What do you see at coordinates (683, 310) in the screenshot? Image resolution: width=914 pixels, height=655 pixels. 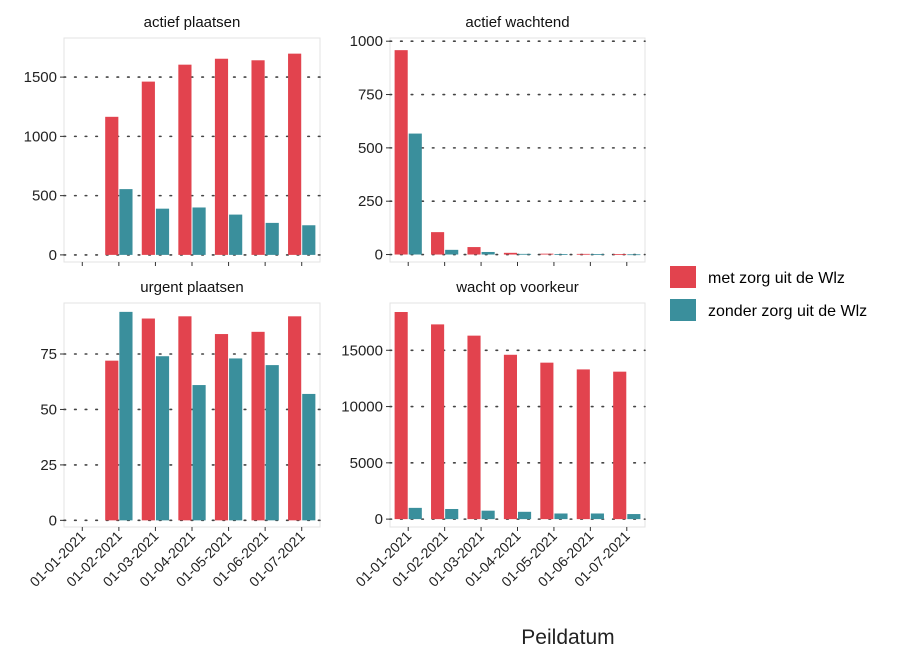 I see `legend-swatch-zonder` at bounding box center [683, 310].